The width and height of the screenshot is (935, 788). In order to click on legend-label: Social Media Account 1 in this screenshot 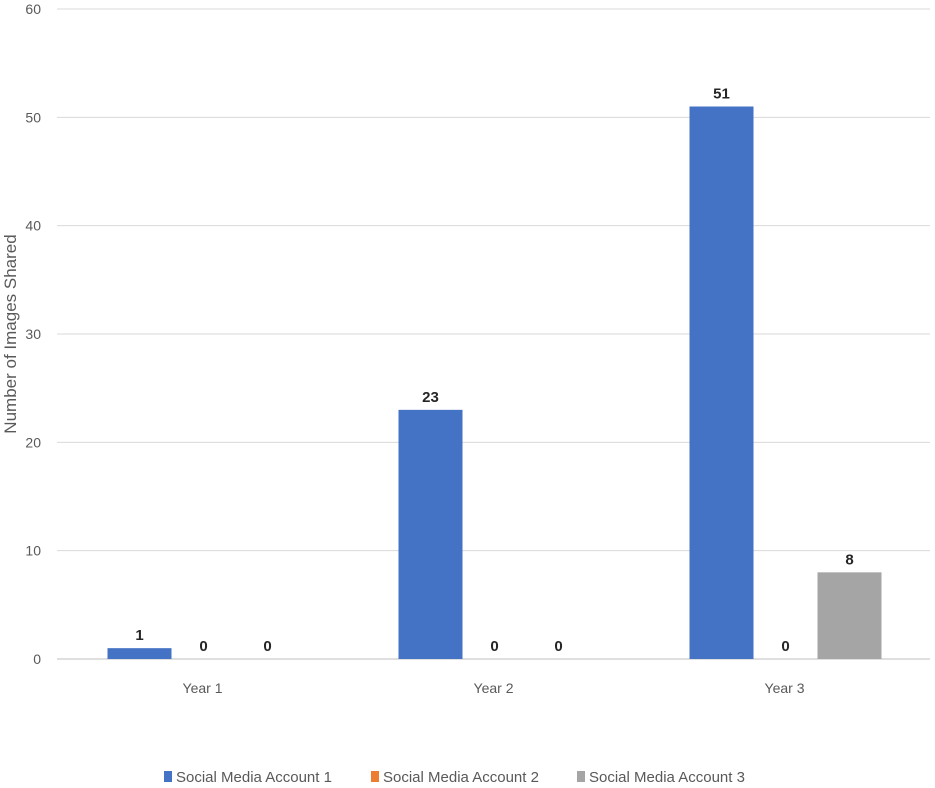, I will do `click(254, 777)`.